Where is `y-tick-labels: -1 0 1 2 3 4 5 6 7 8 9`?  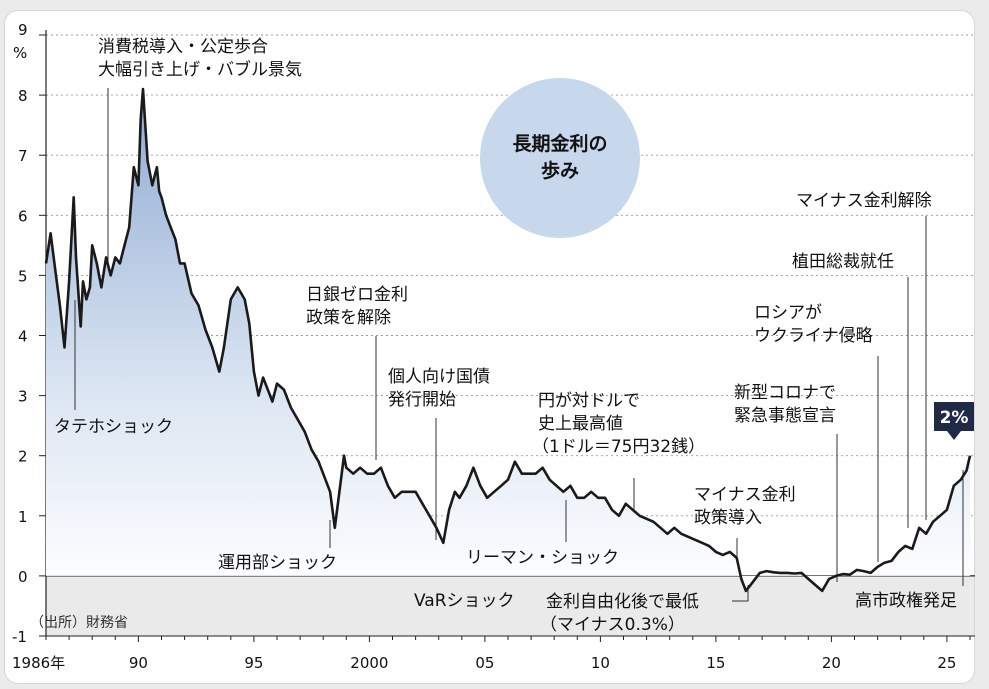
y-tick-labels: -1 0 1 2 3 4 5 6 7 8 9 is located at coordinates (20, 333).